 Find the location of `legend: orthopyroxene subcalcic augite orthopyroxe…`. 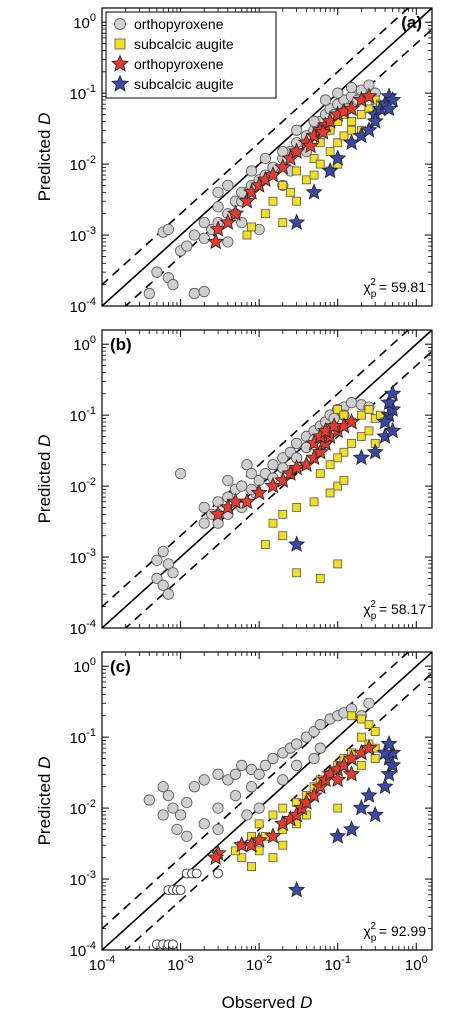

legend: orthopyroxene subcalcic augite orthopyroxe… is located at coordinates (191, 55).